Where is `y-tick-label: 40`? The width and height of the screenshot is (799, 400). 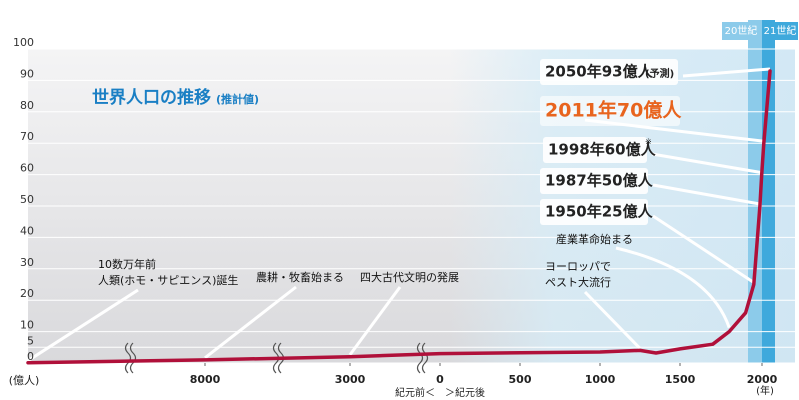
y-tick-label: 40 is located at coordinates (27, 230).